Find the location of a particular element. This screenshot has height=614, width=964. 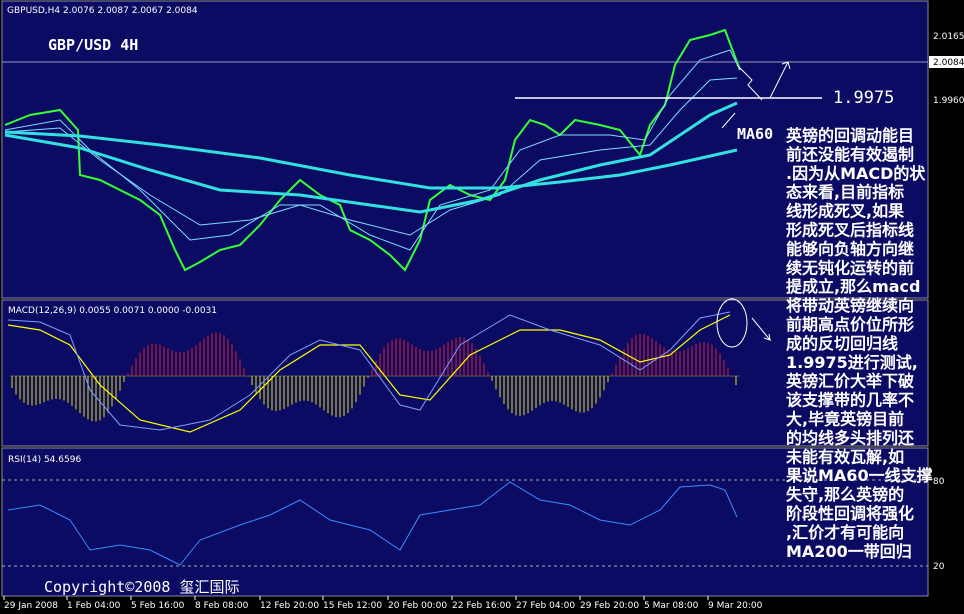

copyright: Copyright©2008 玺汇国际 is located at coordinates (141, 587).